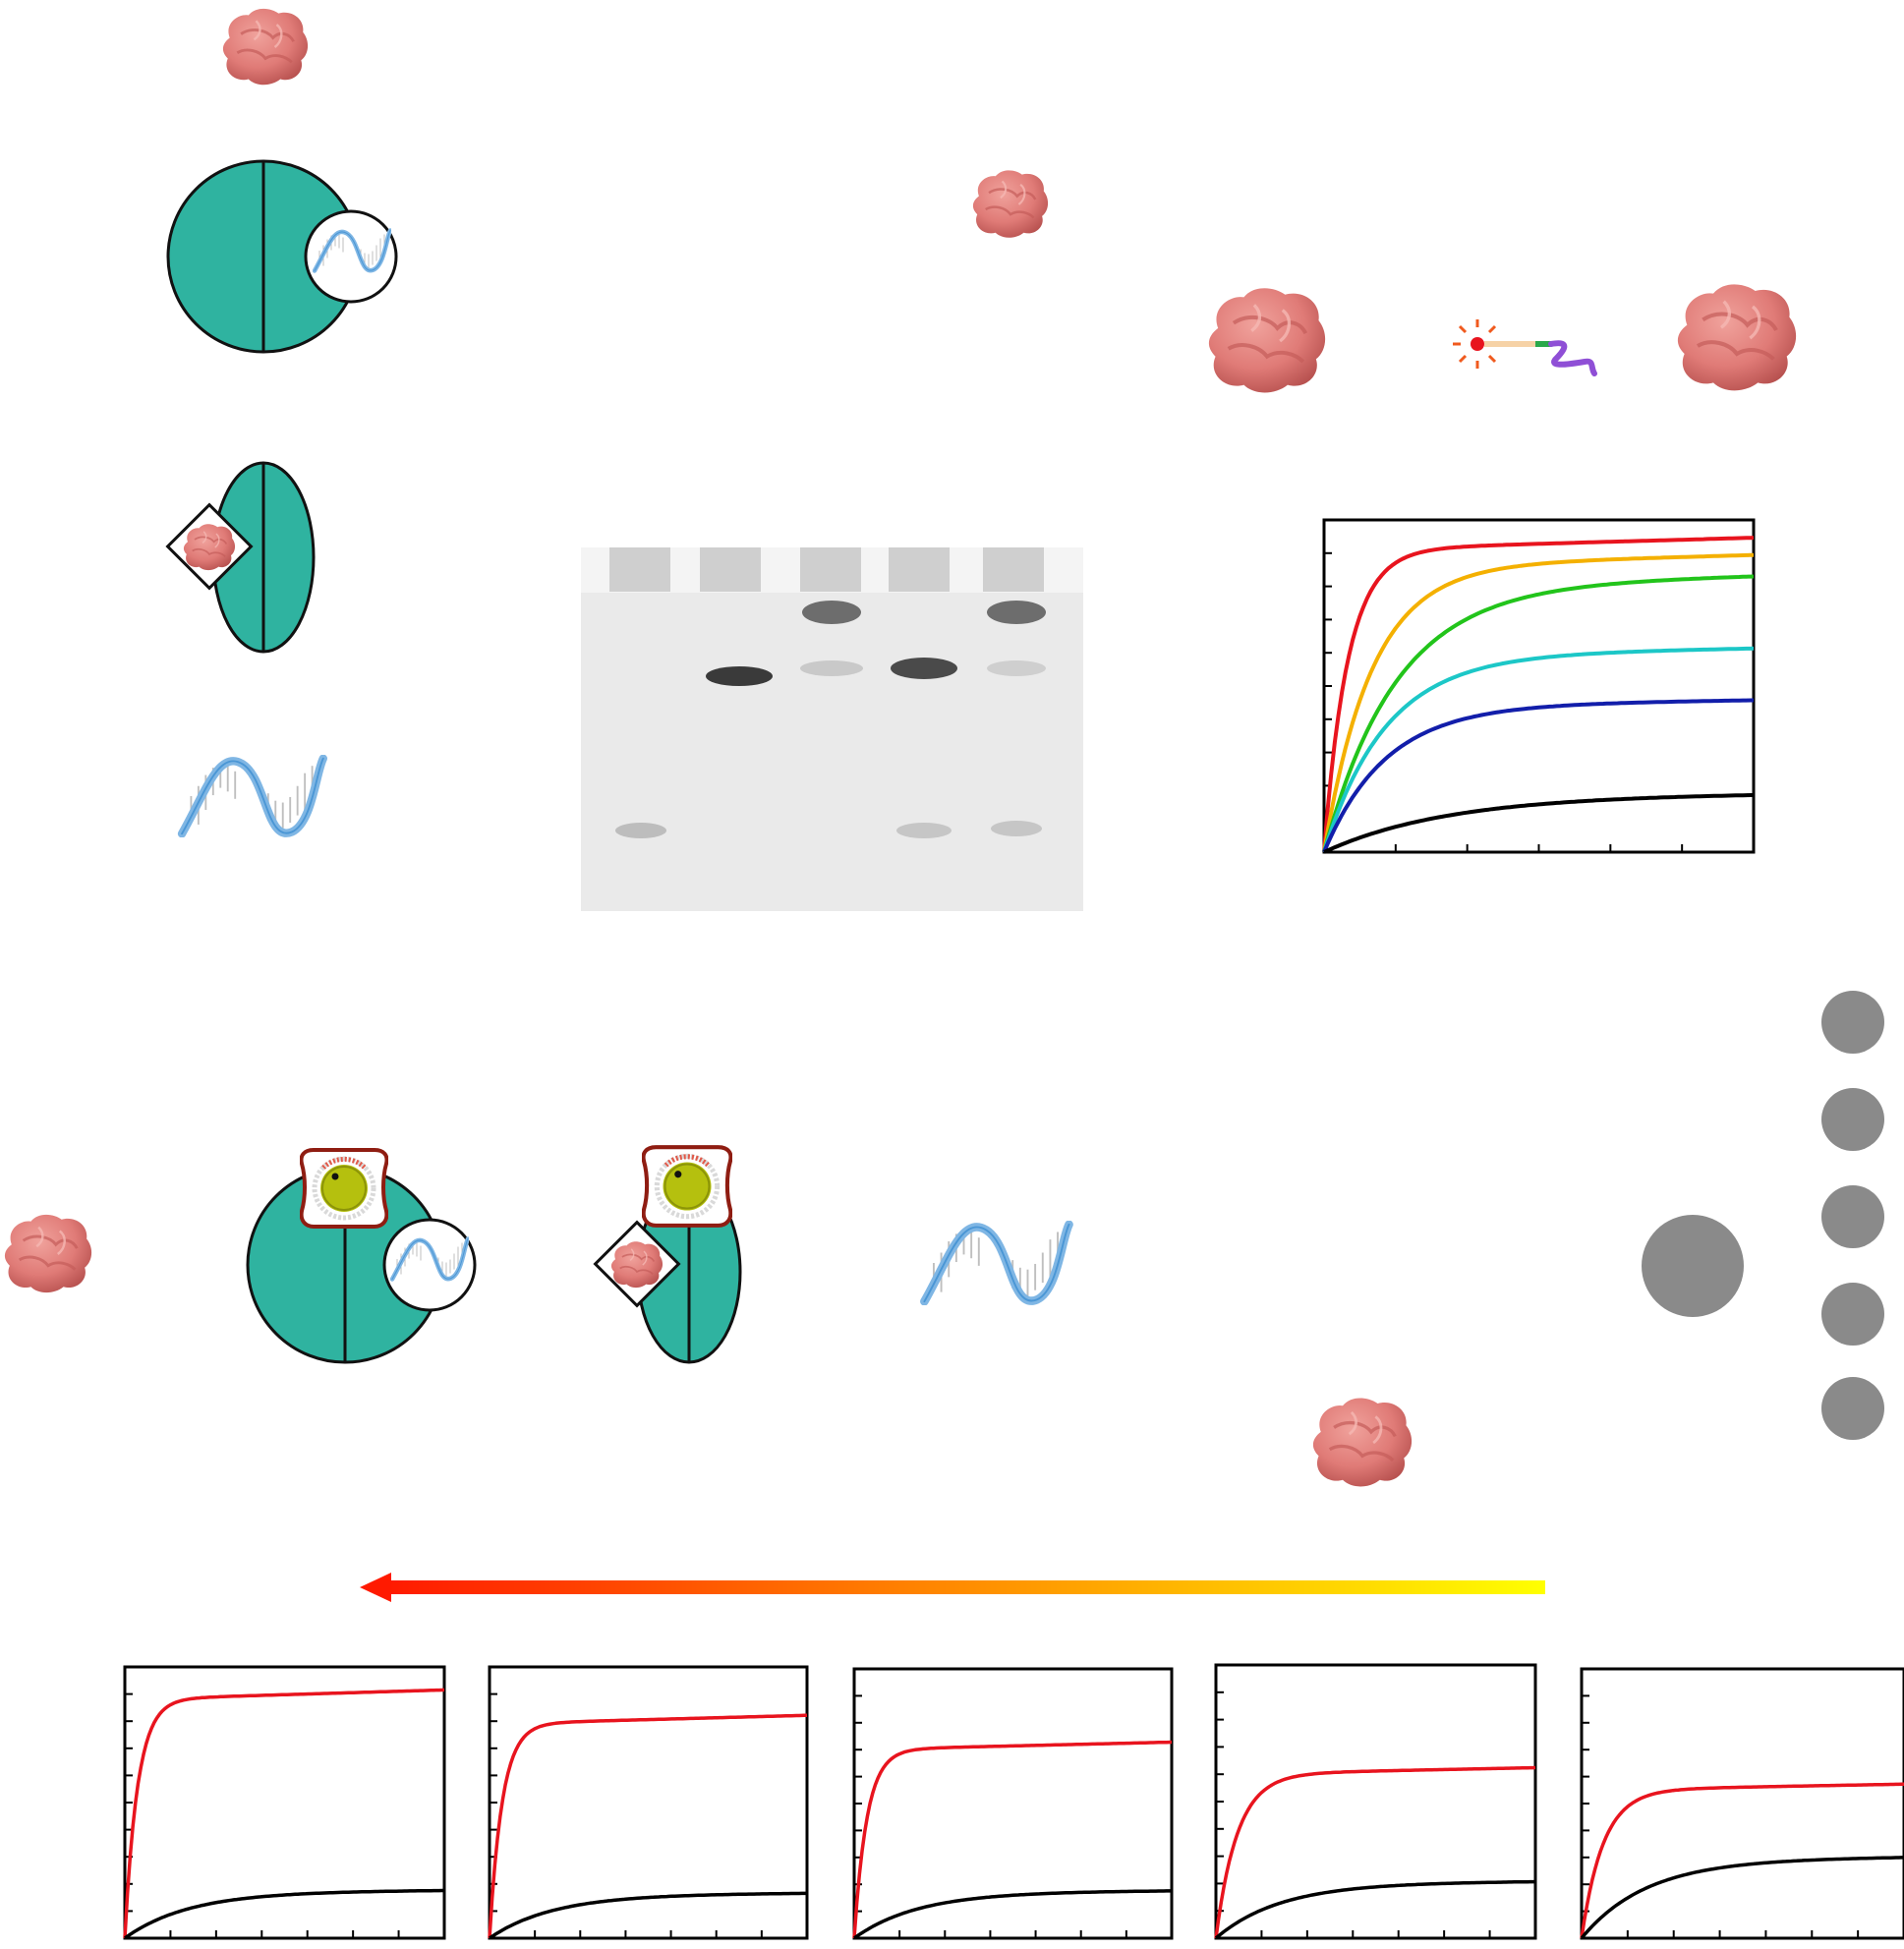 The width and height of the screenshot is (1904, 1949). What do you see at coordinates (240, 558) in the screenshot?
I see `sensor-closed-state` at bounding box center [240, 558].